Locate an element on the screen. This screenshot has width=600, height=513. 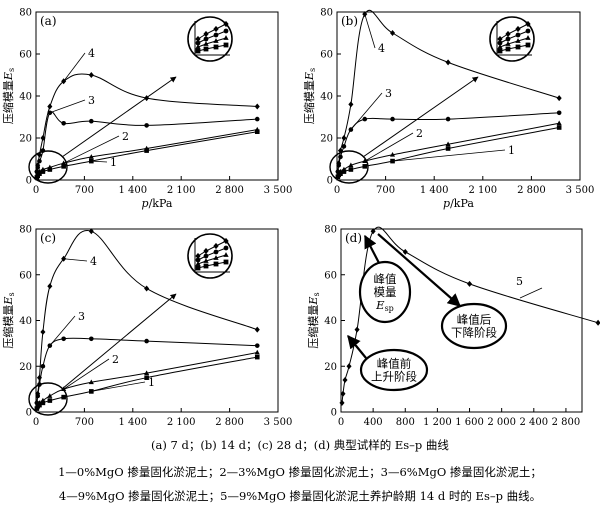
zoom-inset is located at coordinates (210, 39).